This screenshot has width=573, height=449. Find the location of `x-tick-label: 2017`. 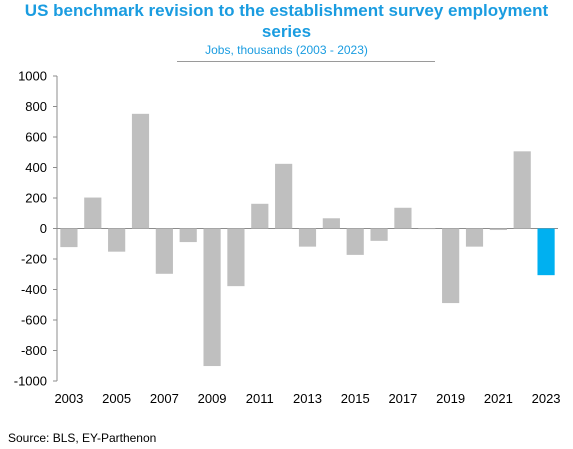

x-tick-label: 2017 is located at coordinates (402, 398).